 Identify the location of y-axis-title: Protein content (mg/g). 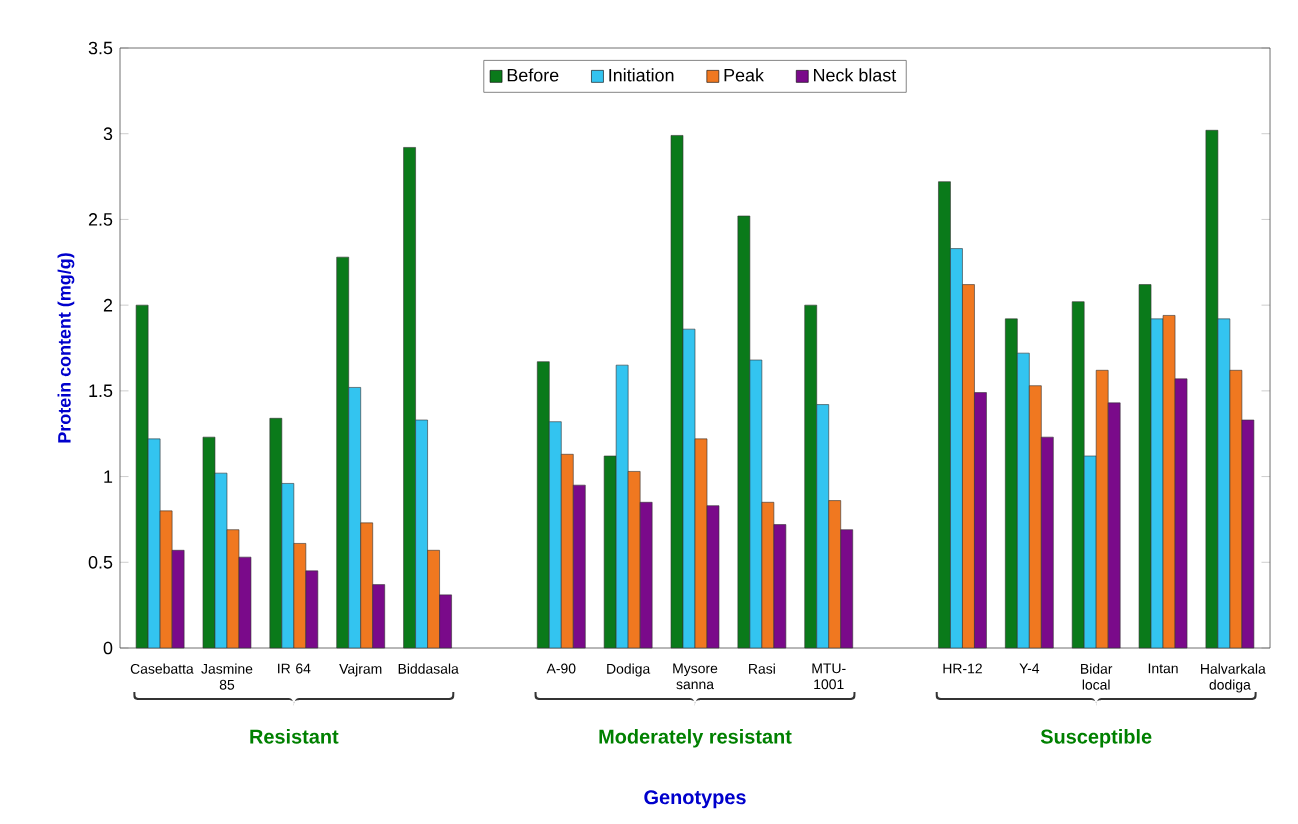
(66, 348).